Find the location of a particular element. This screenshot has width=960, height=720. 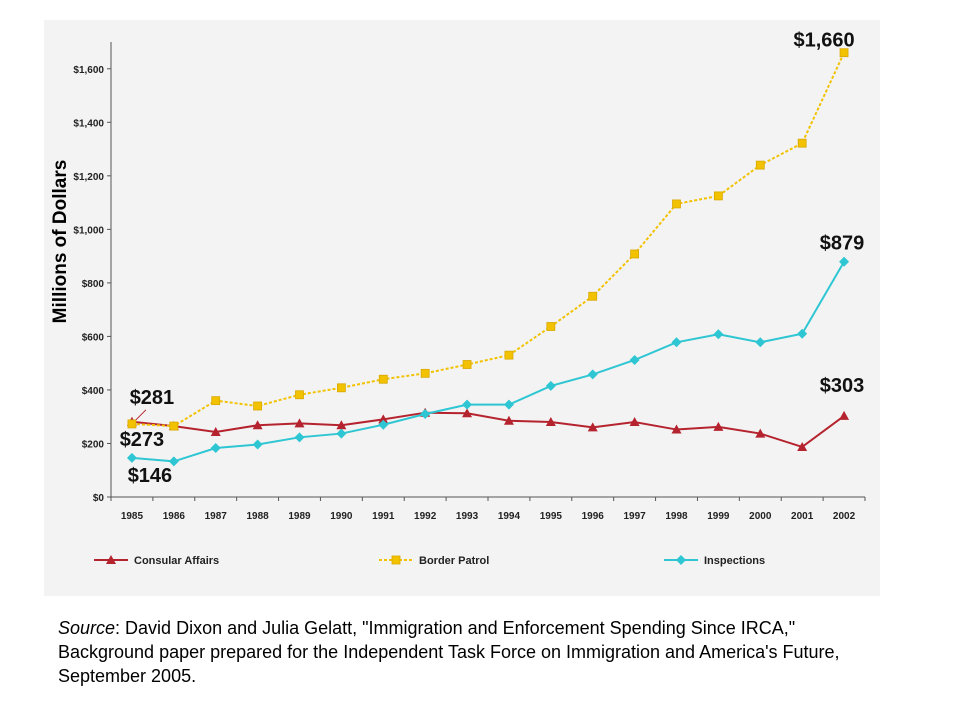

y-tick-label: $1,000 is located at coordinates (88, 230).